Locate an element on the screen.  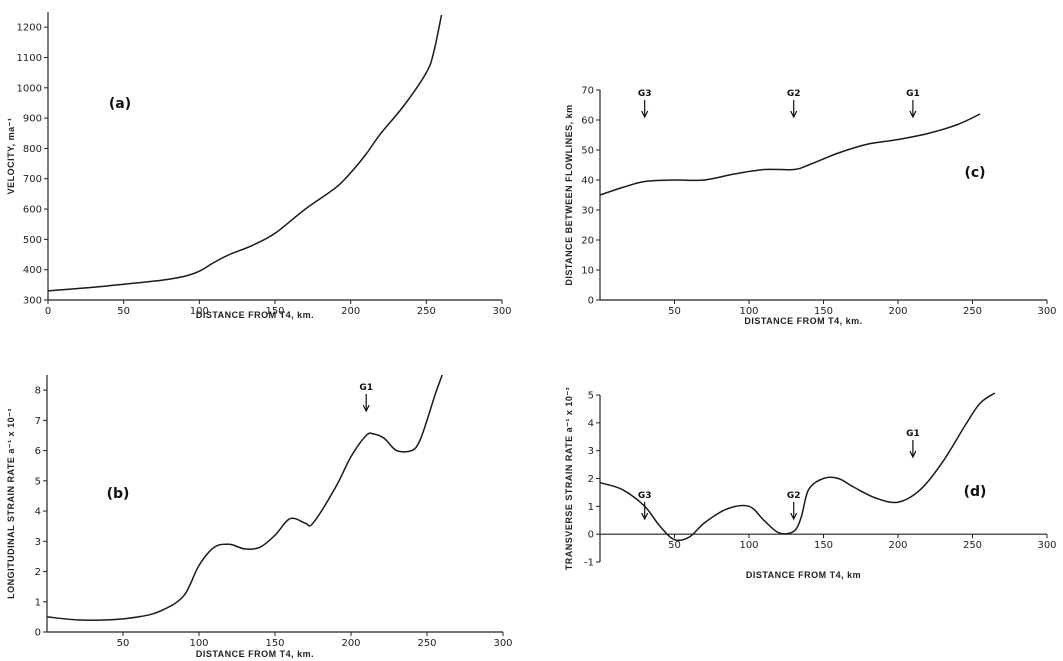
x-tick-label-c: 200 is located at coordinates (897, 311).